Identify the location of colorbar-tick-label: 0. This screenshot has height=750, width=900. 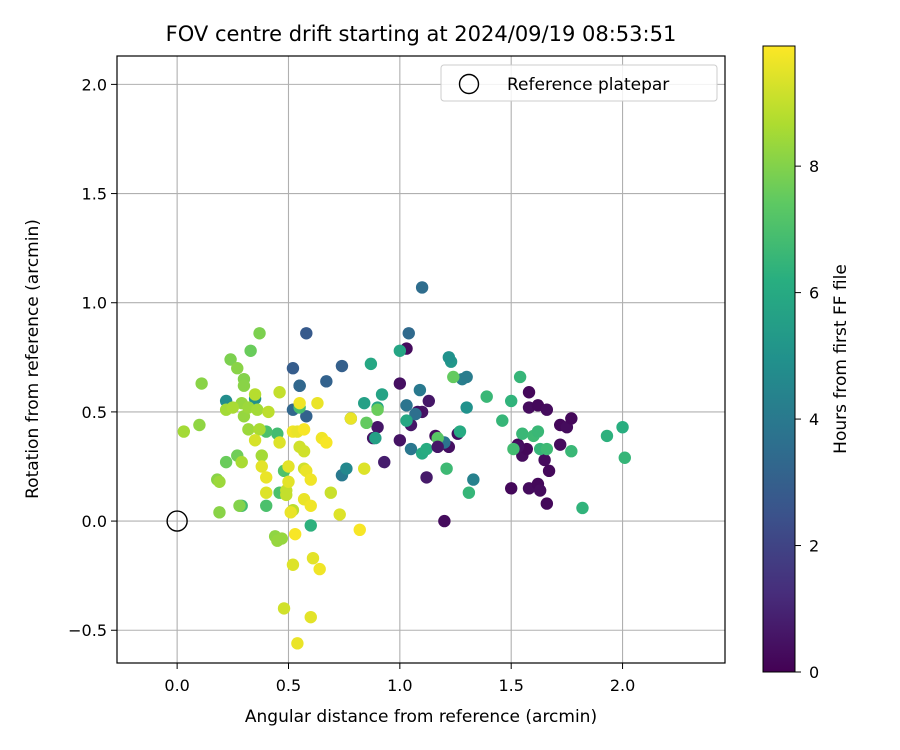
(814, 672).